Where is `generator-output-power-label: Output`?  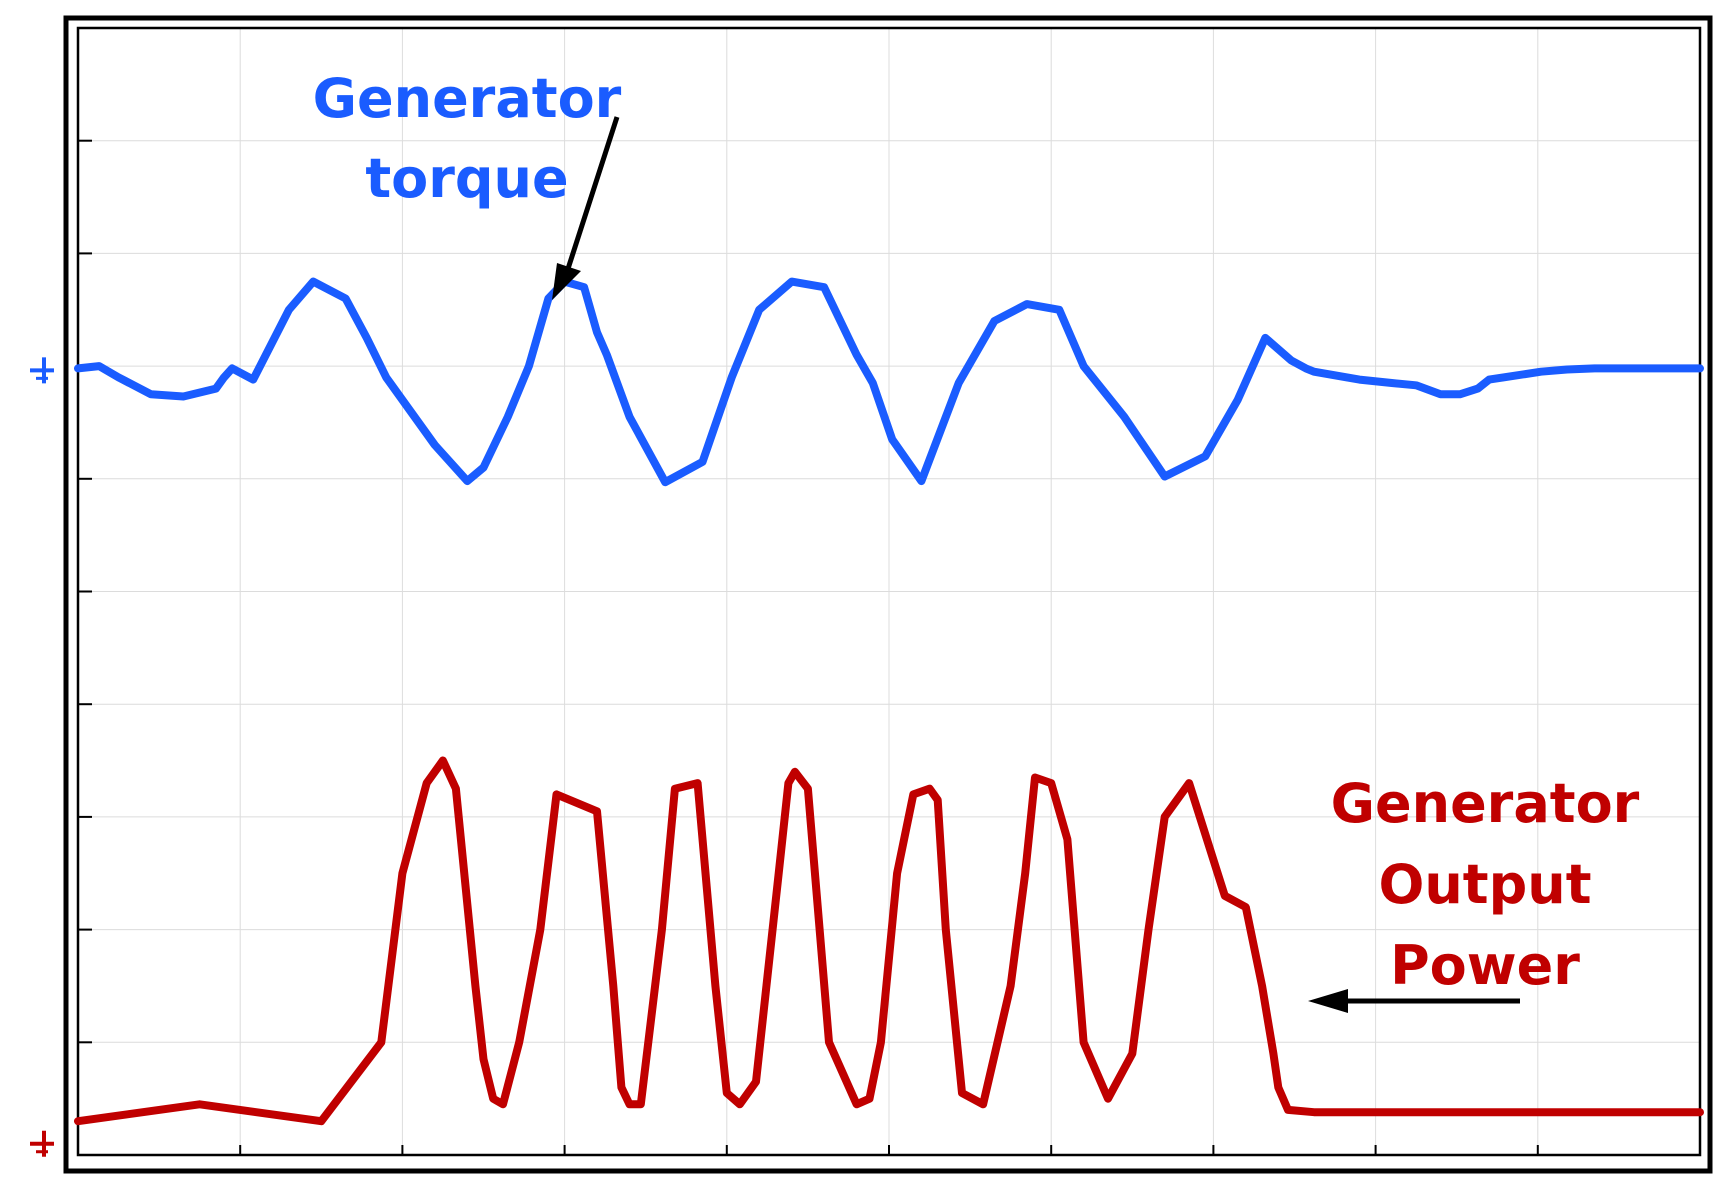 generator-output-power-label: Output is located at coordinates (1484, 884).